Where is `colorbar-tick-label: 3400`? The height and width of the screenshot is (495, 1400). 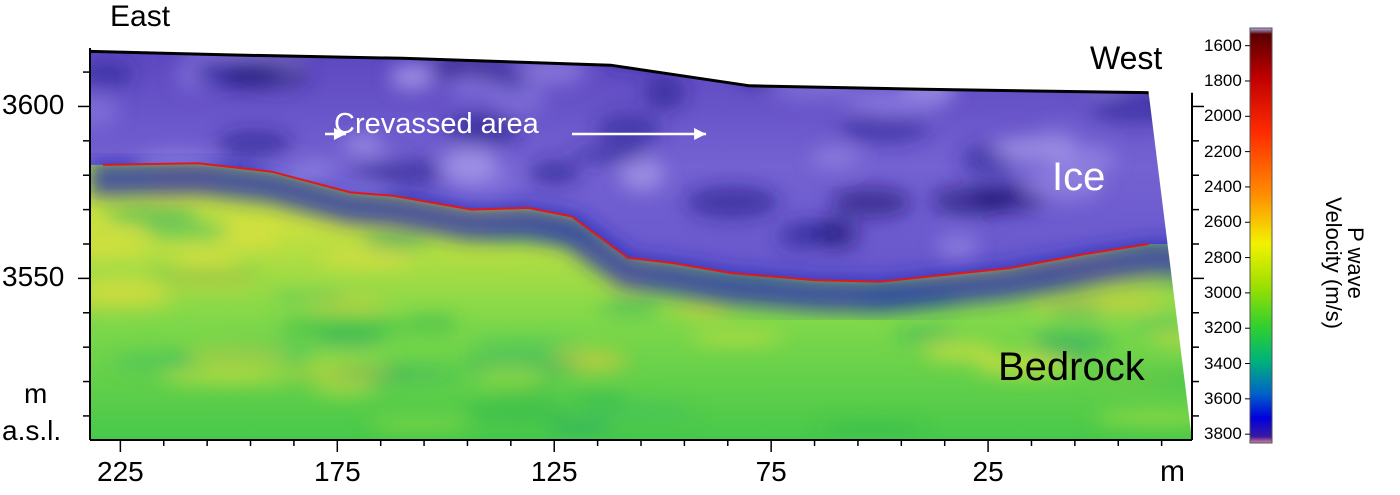
colorbar-tick-label: 3400 is located at coordinates (1223, 363).